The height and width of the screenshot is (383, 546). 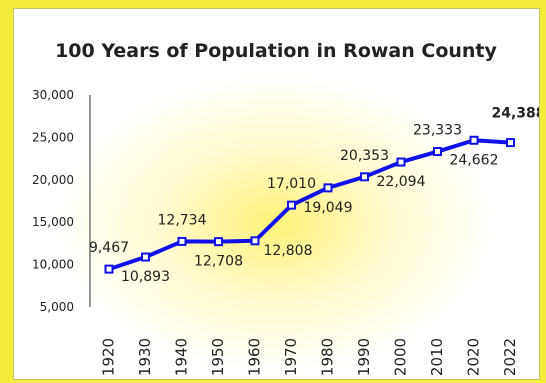 I want to click on x-tick-label: 2010, so click(x=437, y=357).